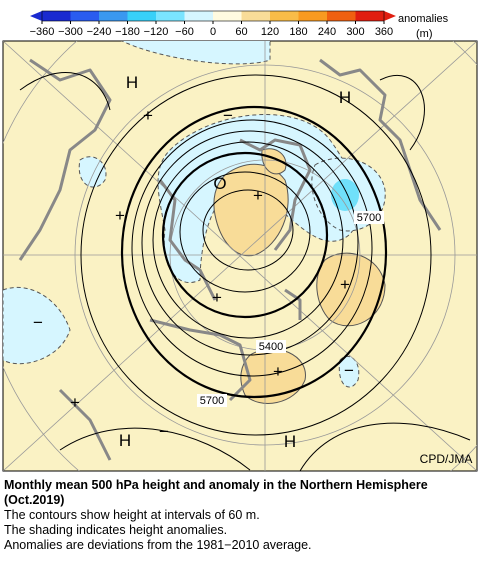 The height and width of the screenshot is (570, 480). I want to click on colorbar-arrow-low, so click(36, 16).